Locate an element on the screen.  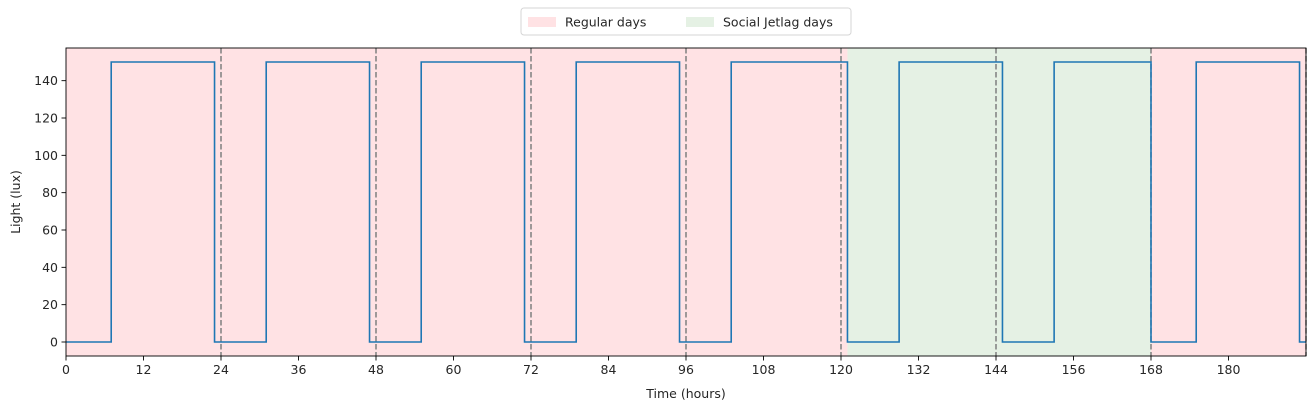
x-axis-ticks: 0 12 24 36 48 60 72 84 96 108 120 132 144 156 168 180 is located at coordinates (651, 366).